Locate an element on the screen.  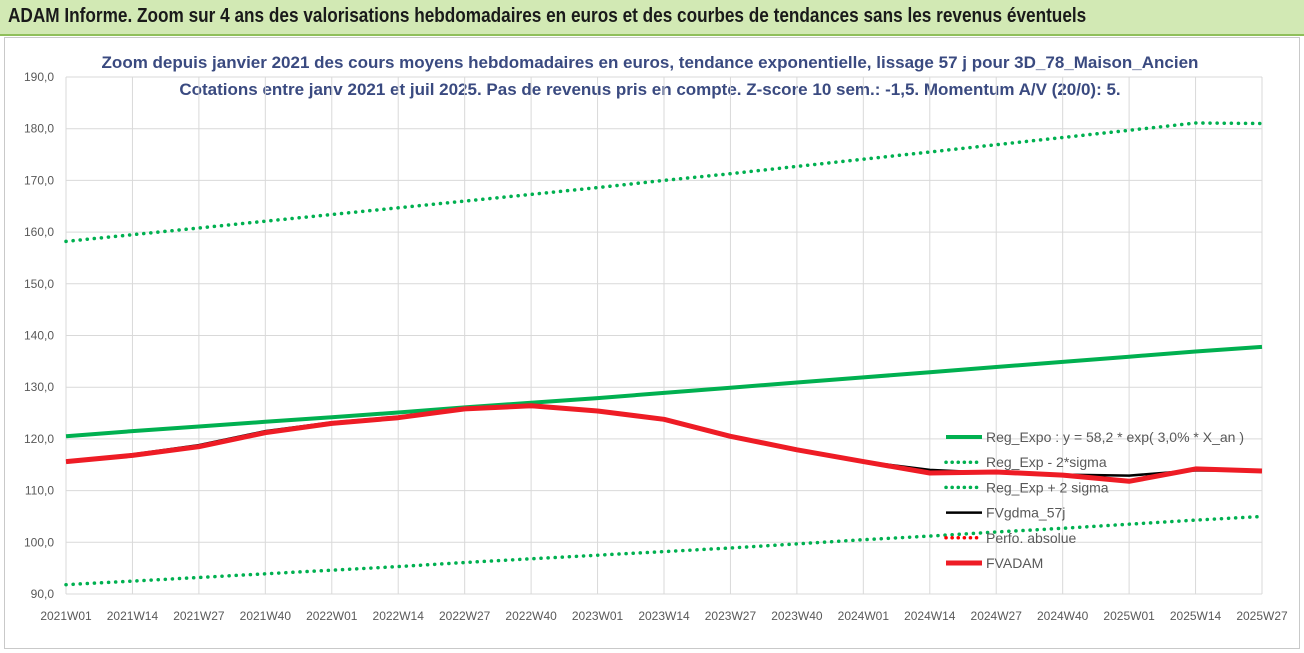
legend-label: Reg_Exp - 2*sigma is located at coordinates (1046, 462).